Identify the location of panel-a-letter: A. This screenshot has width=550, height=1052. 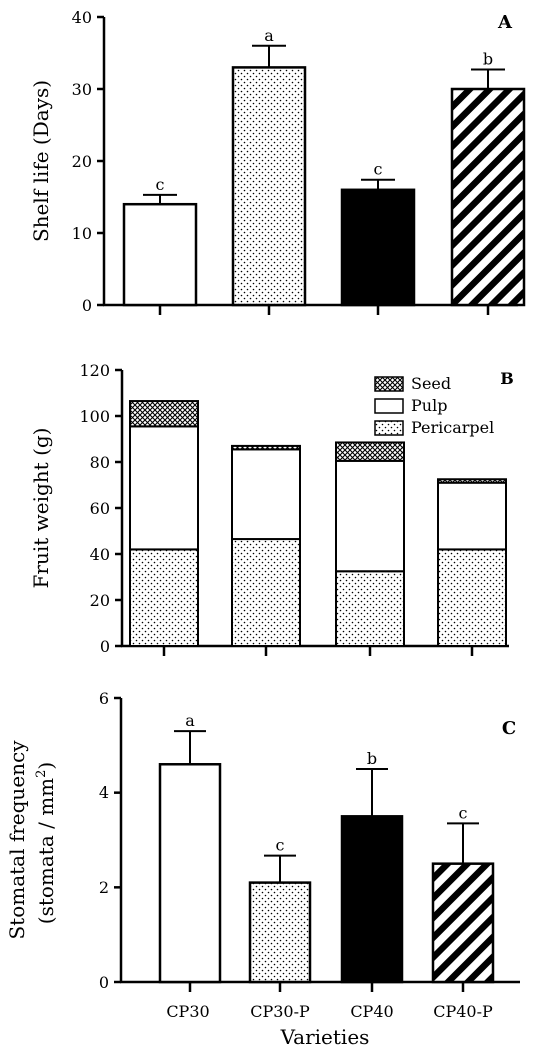
(505, 22).